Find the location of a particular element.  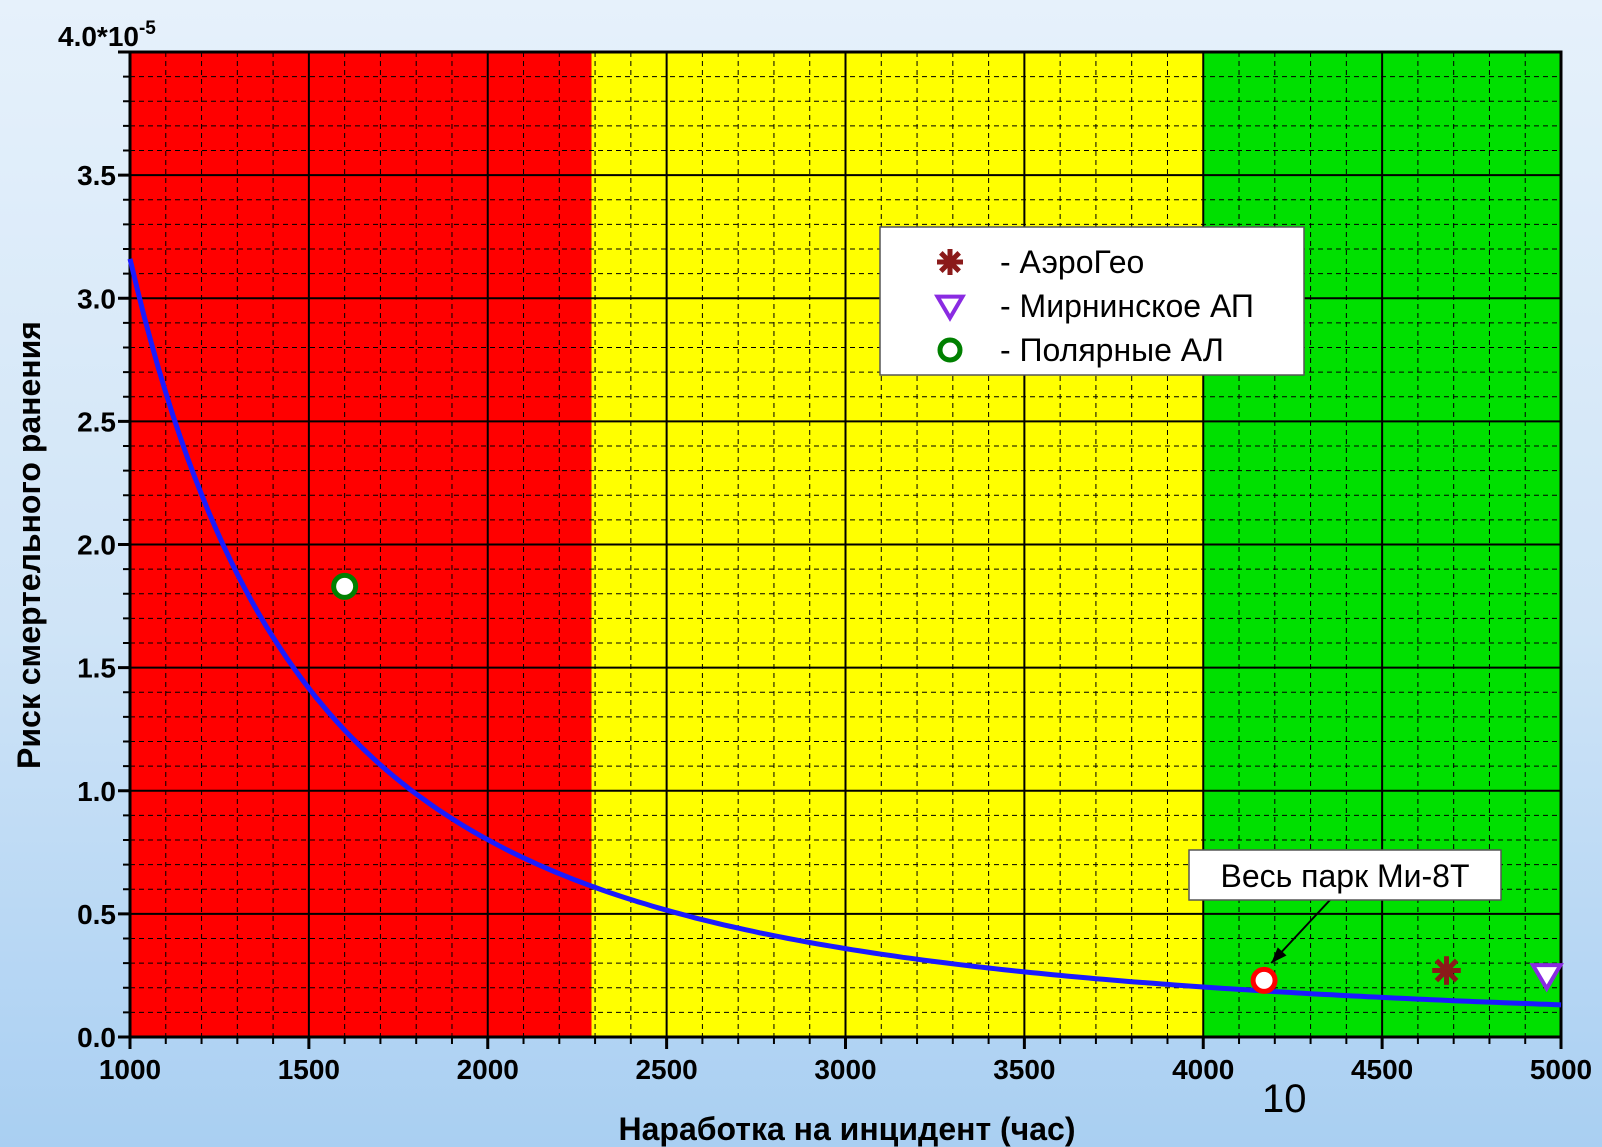

y-tick-labels: 0.0 0.5 1.0 1.5 2.0 2.5 3.0 3.5 is located at coordinates (96, 606).